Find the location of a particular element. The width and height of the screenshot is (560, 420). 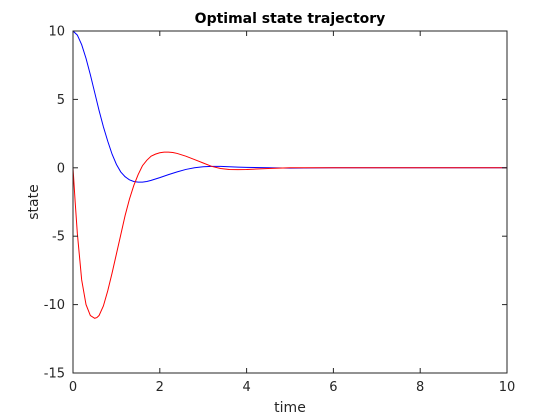

y-tick-label: 10 is located at coordinates (56, 32).